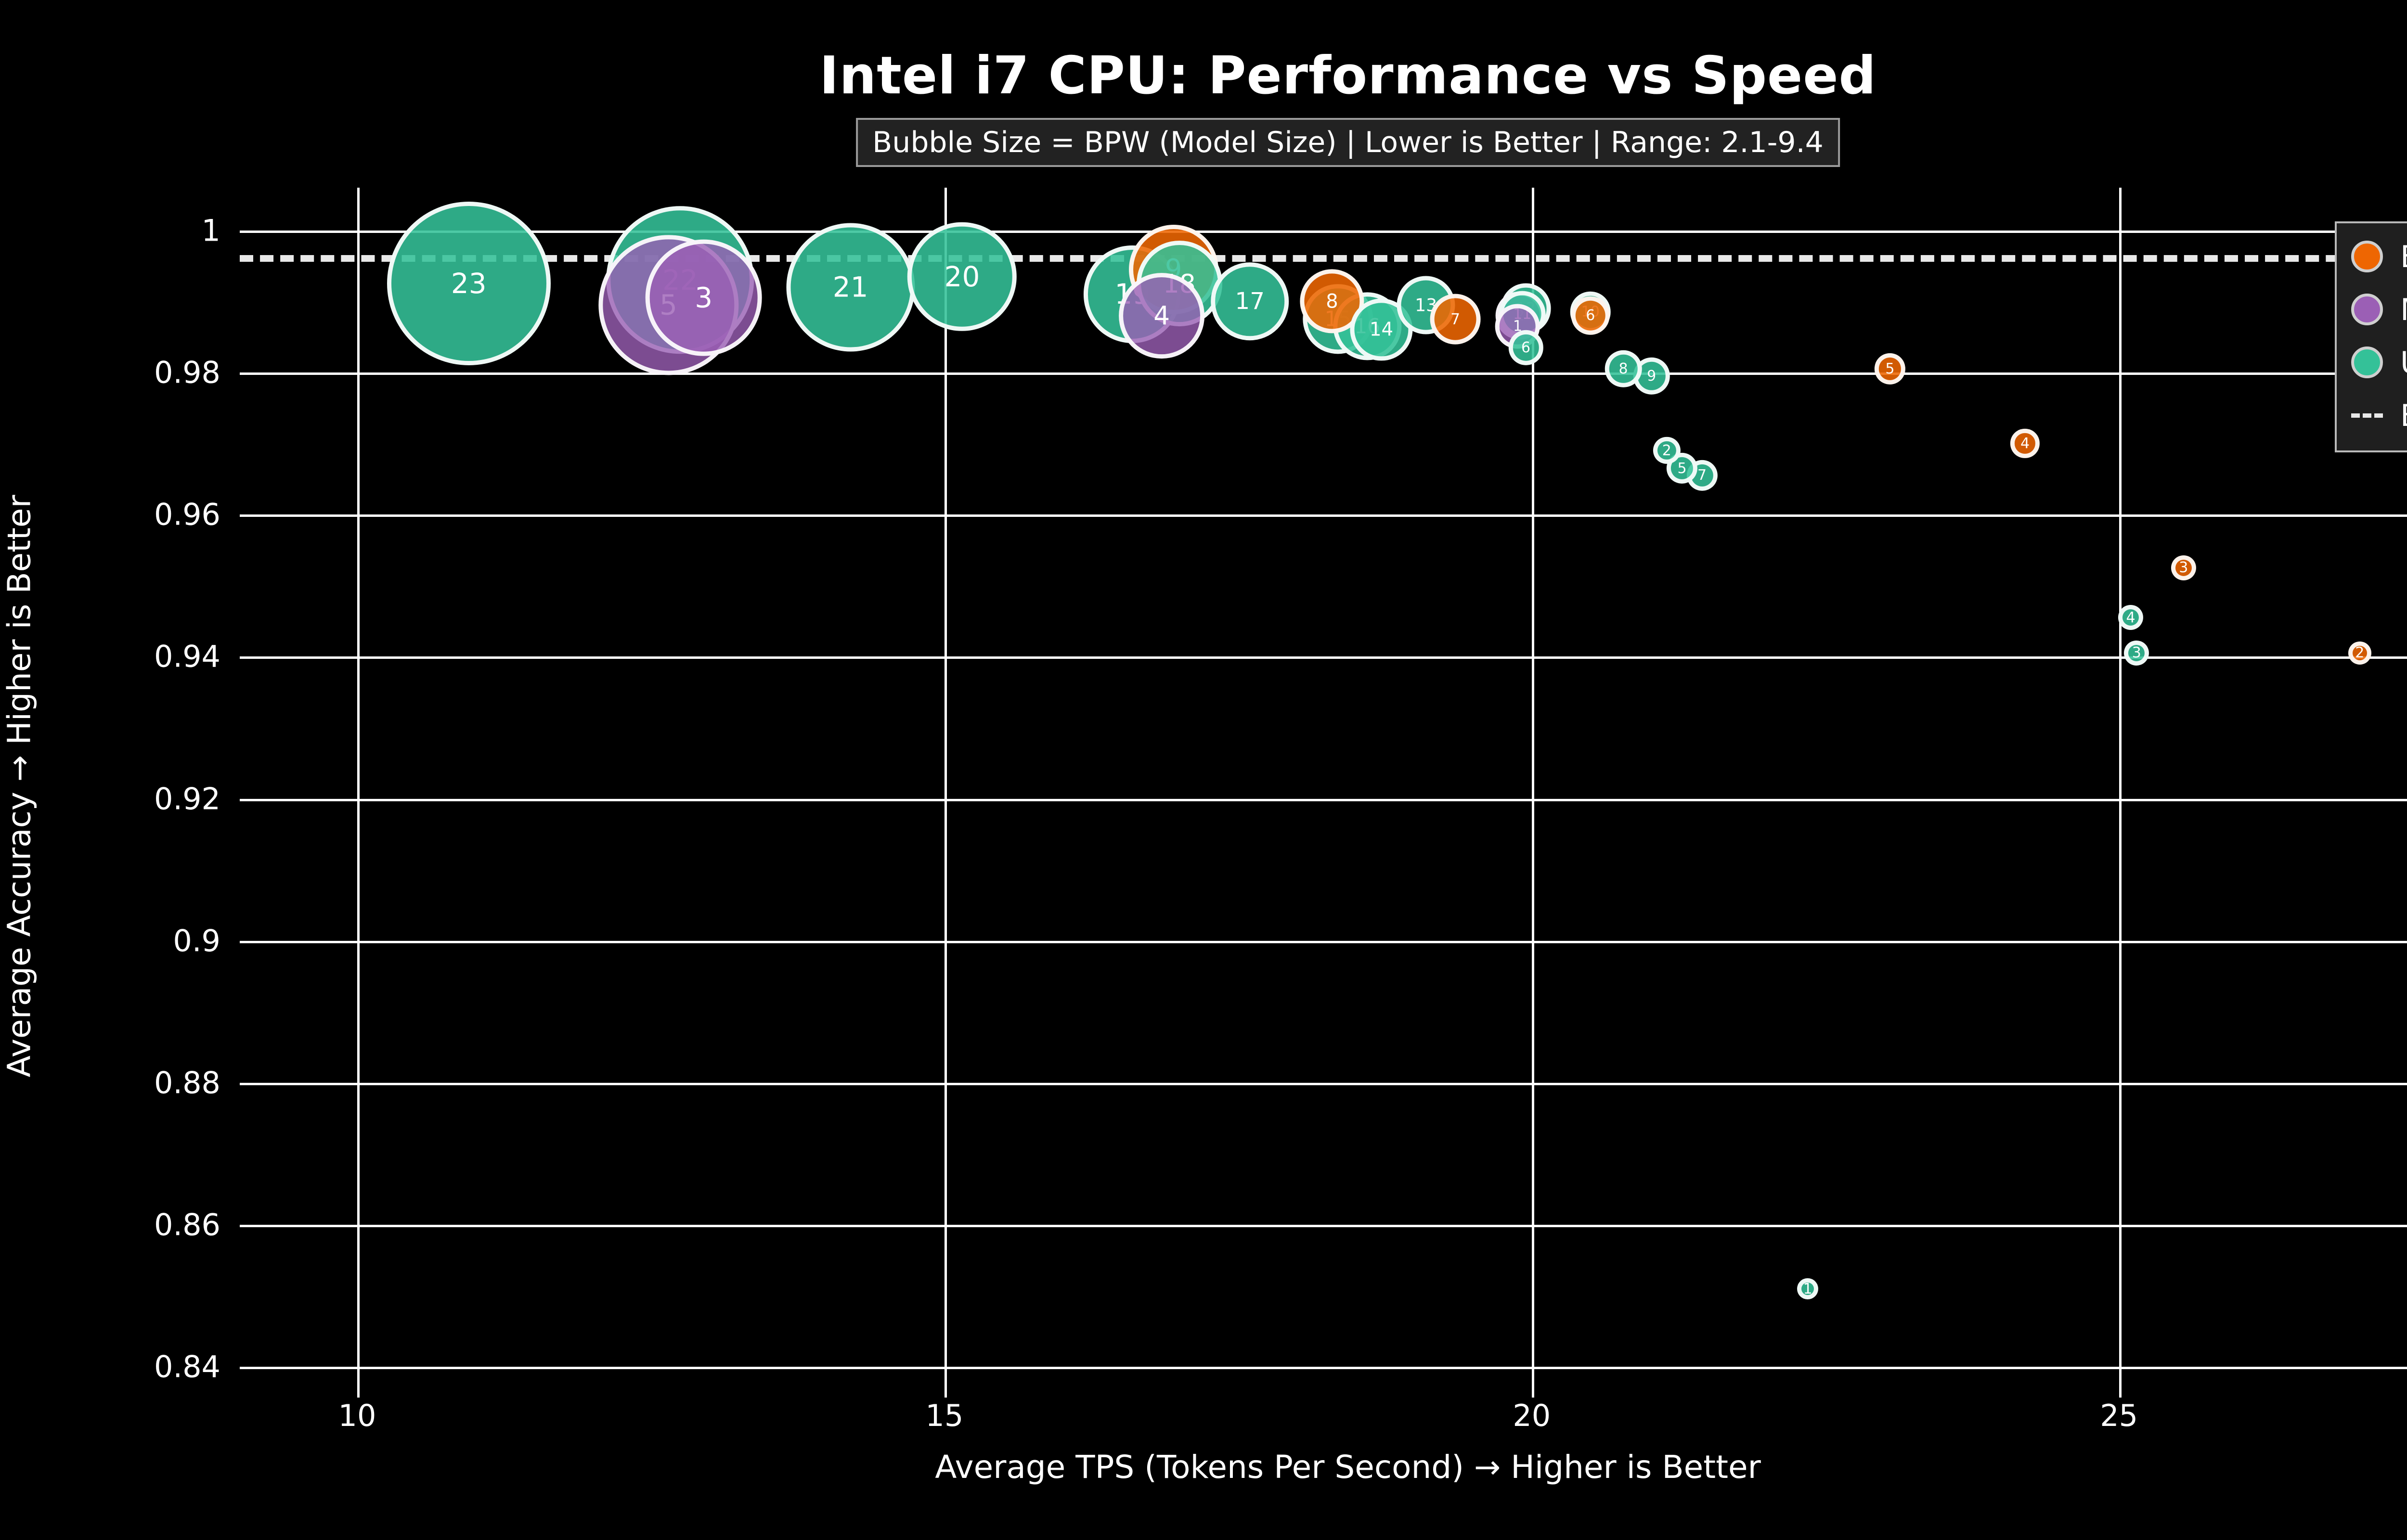 Image resolution: width=2407 pixels, height=1540 pixels. What do you see at coordinates (1808, 1289) in the screenshot?
I see `bubble-point: 1` at bounding box center [1808, 1289].